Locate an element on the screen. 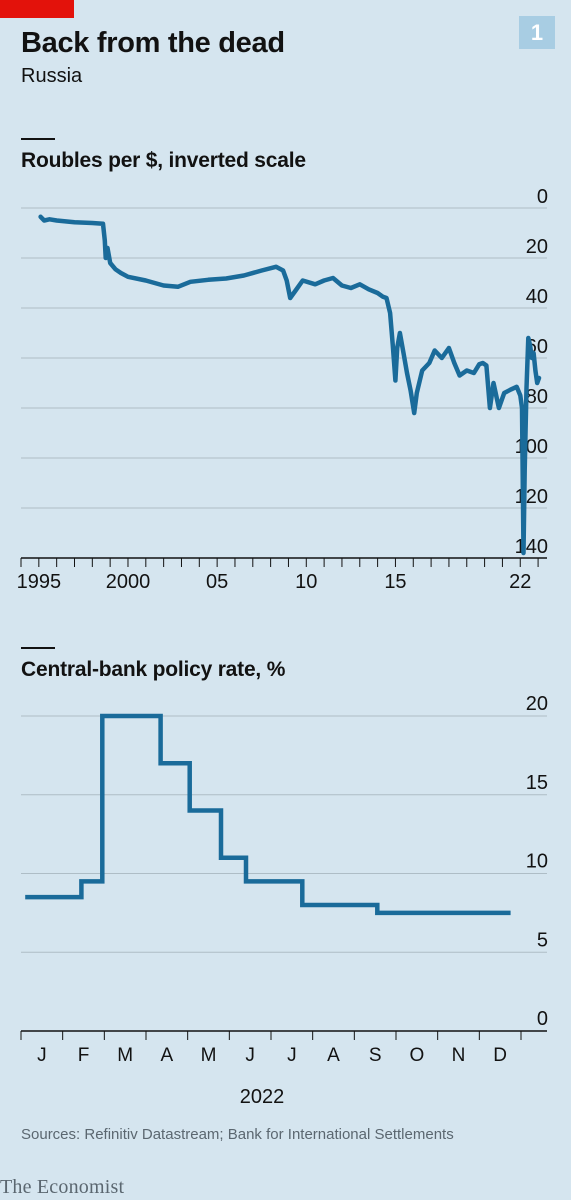 Image resolution: width=571 pixels, height=1200 pixels. panel-2-title: Central-bank policy rate, % is located at coordinates (153, 669).